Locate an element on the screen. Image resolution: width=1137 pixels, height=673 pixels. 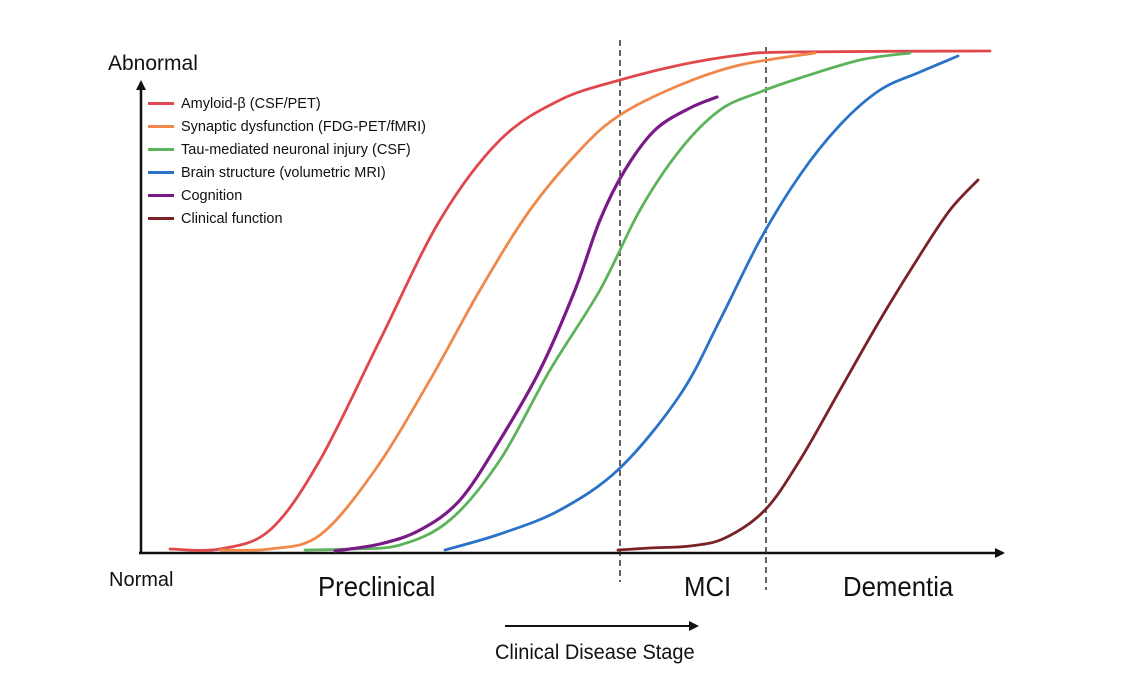
legend-label: Amyloid-β (CSF/PET) is located at coordinates (251, 103).